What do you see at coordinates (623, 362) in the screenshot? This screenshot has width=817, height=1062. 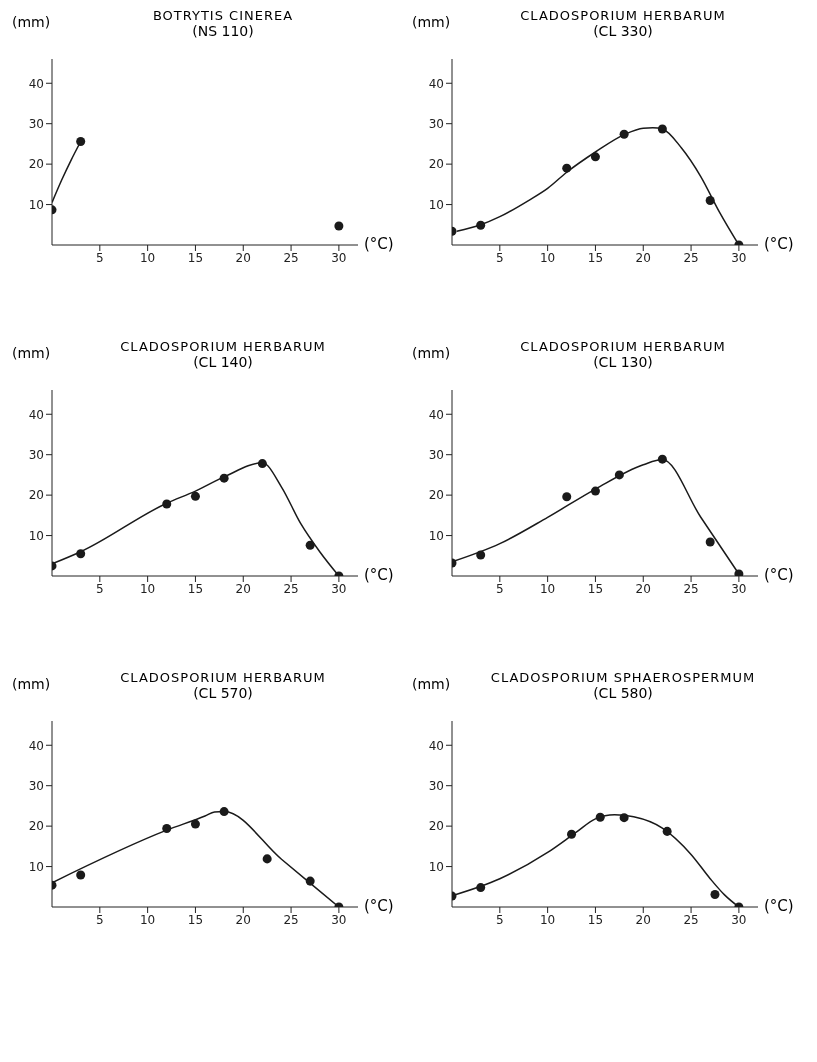 I see `chart-subtitle: (CL 130)` at bounding box center [623, 362].